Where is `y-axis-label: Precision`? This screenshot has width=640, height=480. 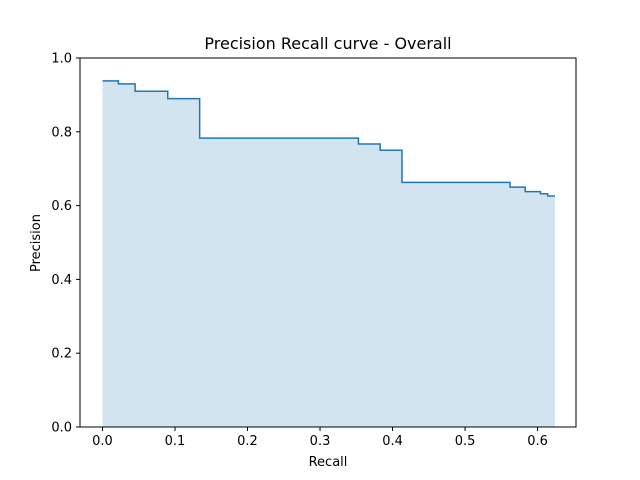 y-axis-label: Precision is located at coordinates (36, 243).